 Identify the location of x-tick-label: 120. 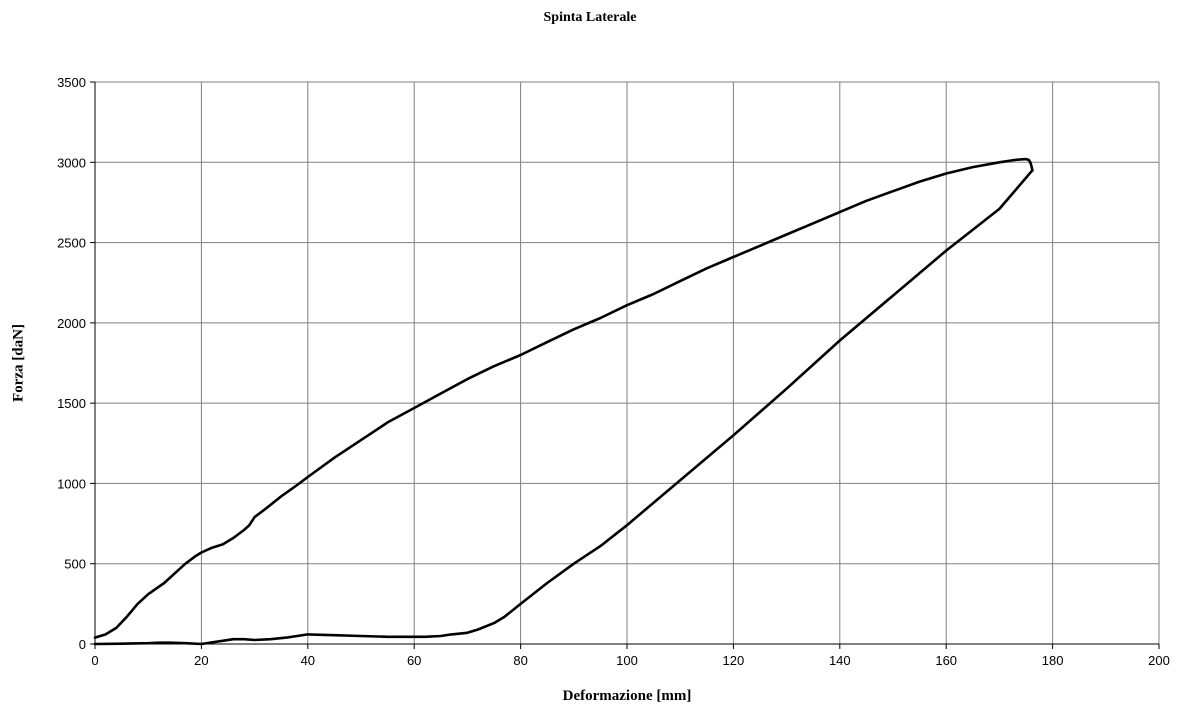
(734, 660).